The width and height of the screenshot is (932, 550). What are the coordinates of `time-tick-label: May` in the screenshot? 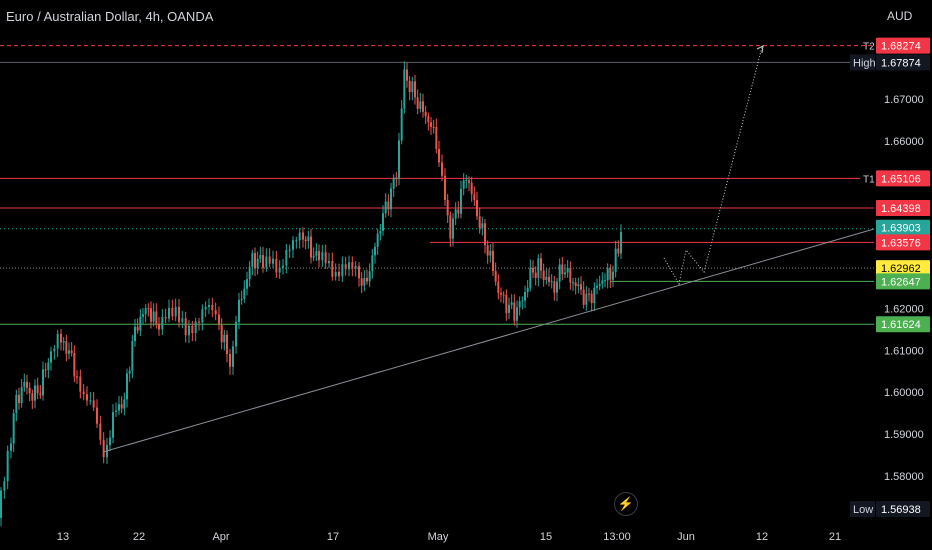 It's located at (438, 537).